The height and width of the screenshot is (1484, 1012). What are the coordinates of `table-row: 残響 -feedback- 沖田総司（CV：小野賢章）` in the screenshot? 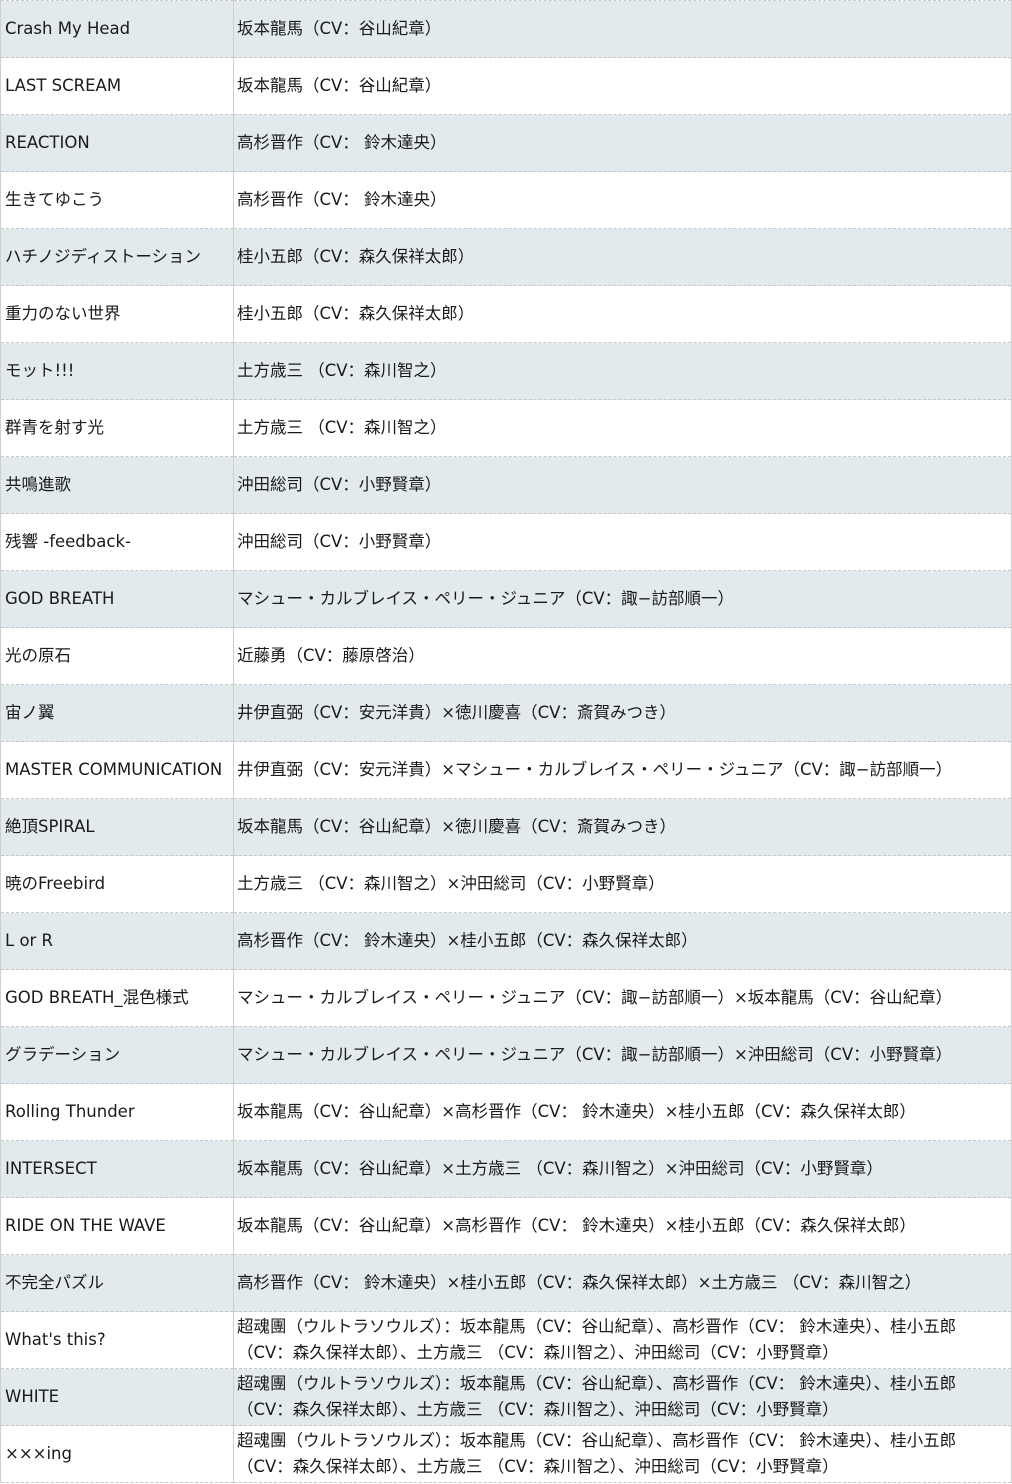 It's located at (506, 542).